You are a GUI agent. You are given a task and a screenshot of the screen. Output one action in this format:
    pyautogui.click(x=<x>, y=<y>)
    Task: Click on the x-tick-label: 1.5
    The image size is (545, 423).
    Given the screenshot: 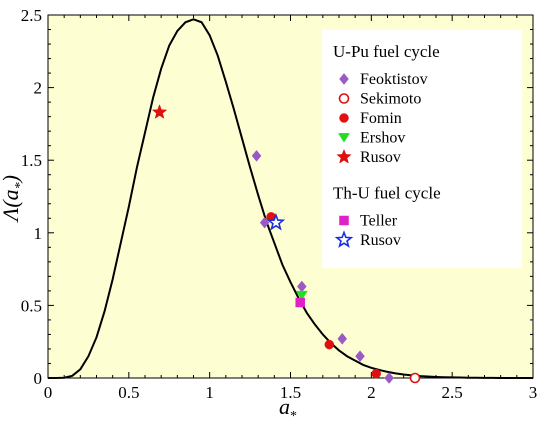 What is the action you would take?
    pyautogui.click(x=290, y=392)
    